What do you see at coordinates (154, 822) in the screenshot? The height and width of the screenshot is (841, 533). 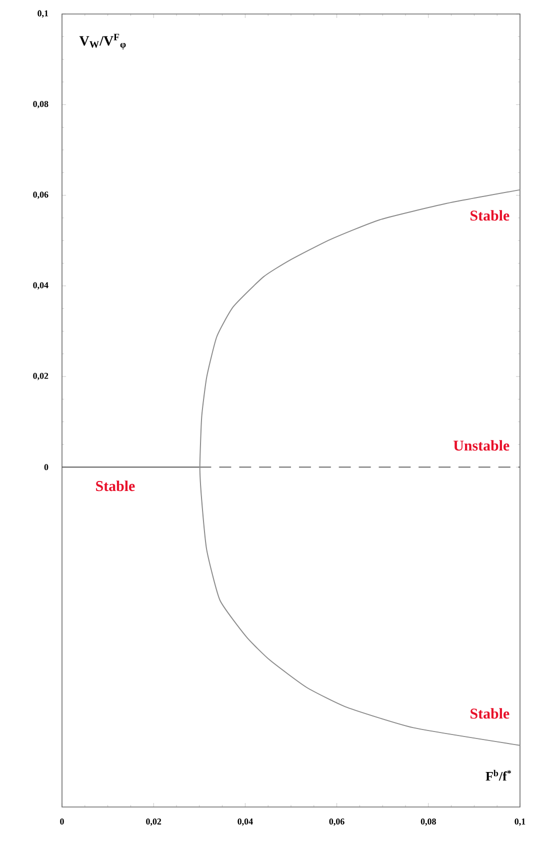 I see `x-tick-label: 0,02` at bounding box center [154, 822].